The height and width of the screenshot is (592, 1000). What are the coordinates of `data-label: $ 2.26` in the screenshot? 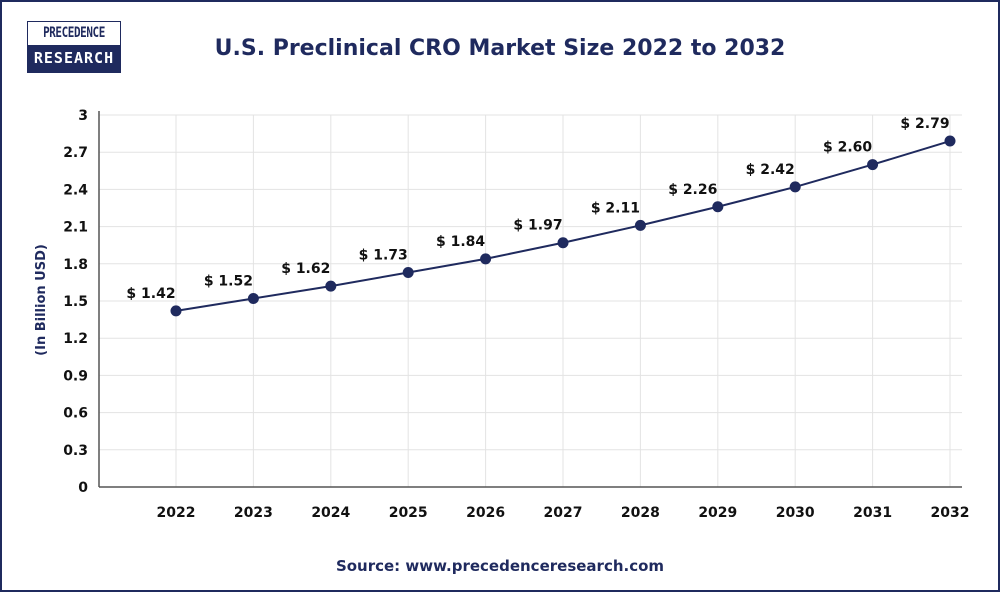 It's located at (692, 190).